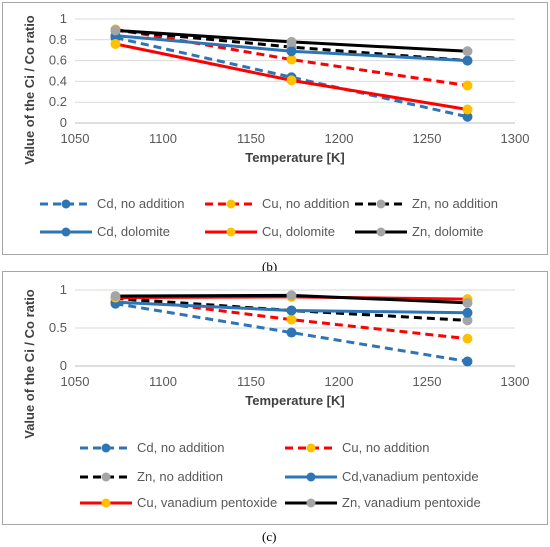 The height and width of the screenshot is (547, 550). I want to click on legend-label: Zn, vanadium pentoxide, so click(411, 502).